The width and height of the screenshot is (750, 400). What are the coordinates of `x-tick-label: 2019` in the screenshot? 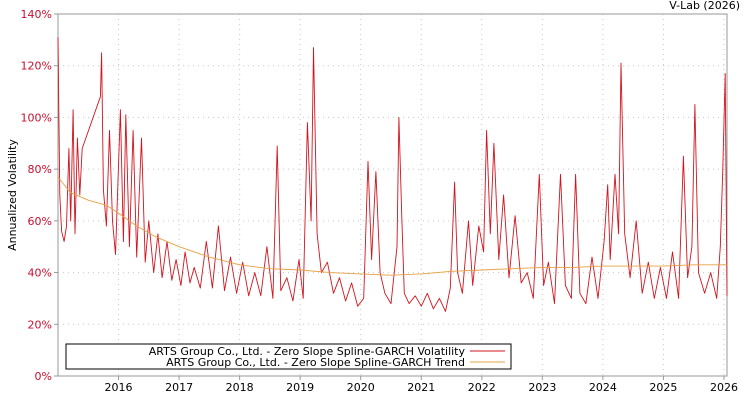 It's located at (300, 387).